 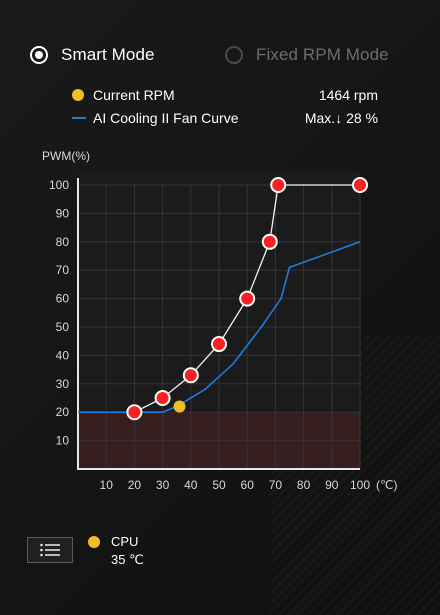 I want to click on y-tick-labels: 10 20 30 40 50 60 70 80 90 100, so click(x=59, y=313).